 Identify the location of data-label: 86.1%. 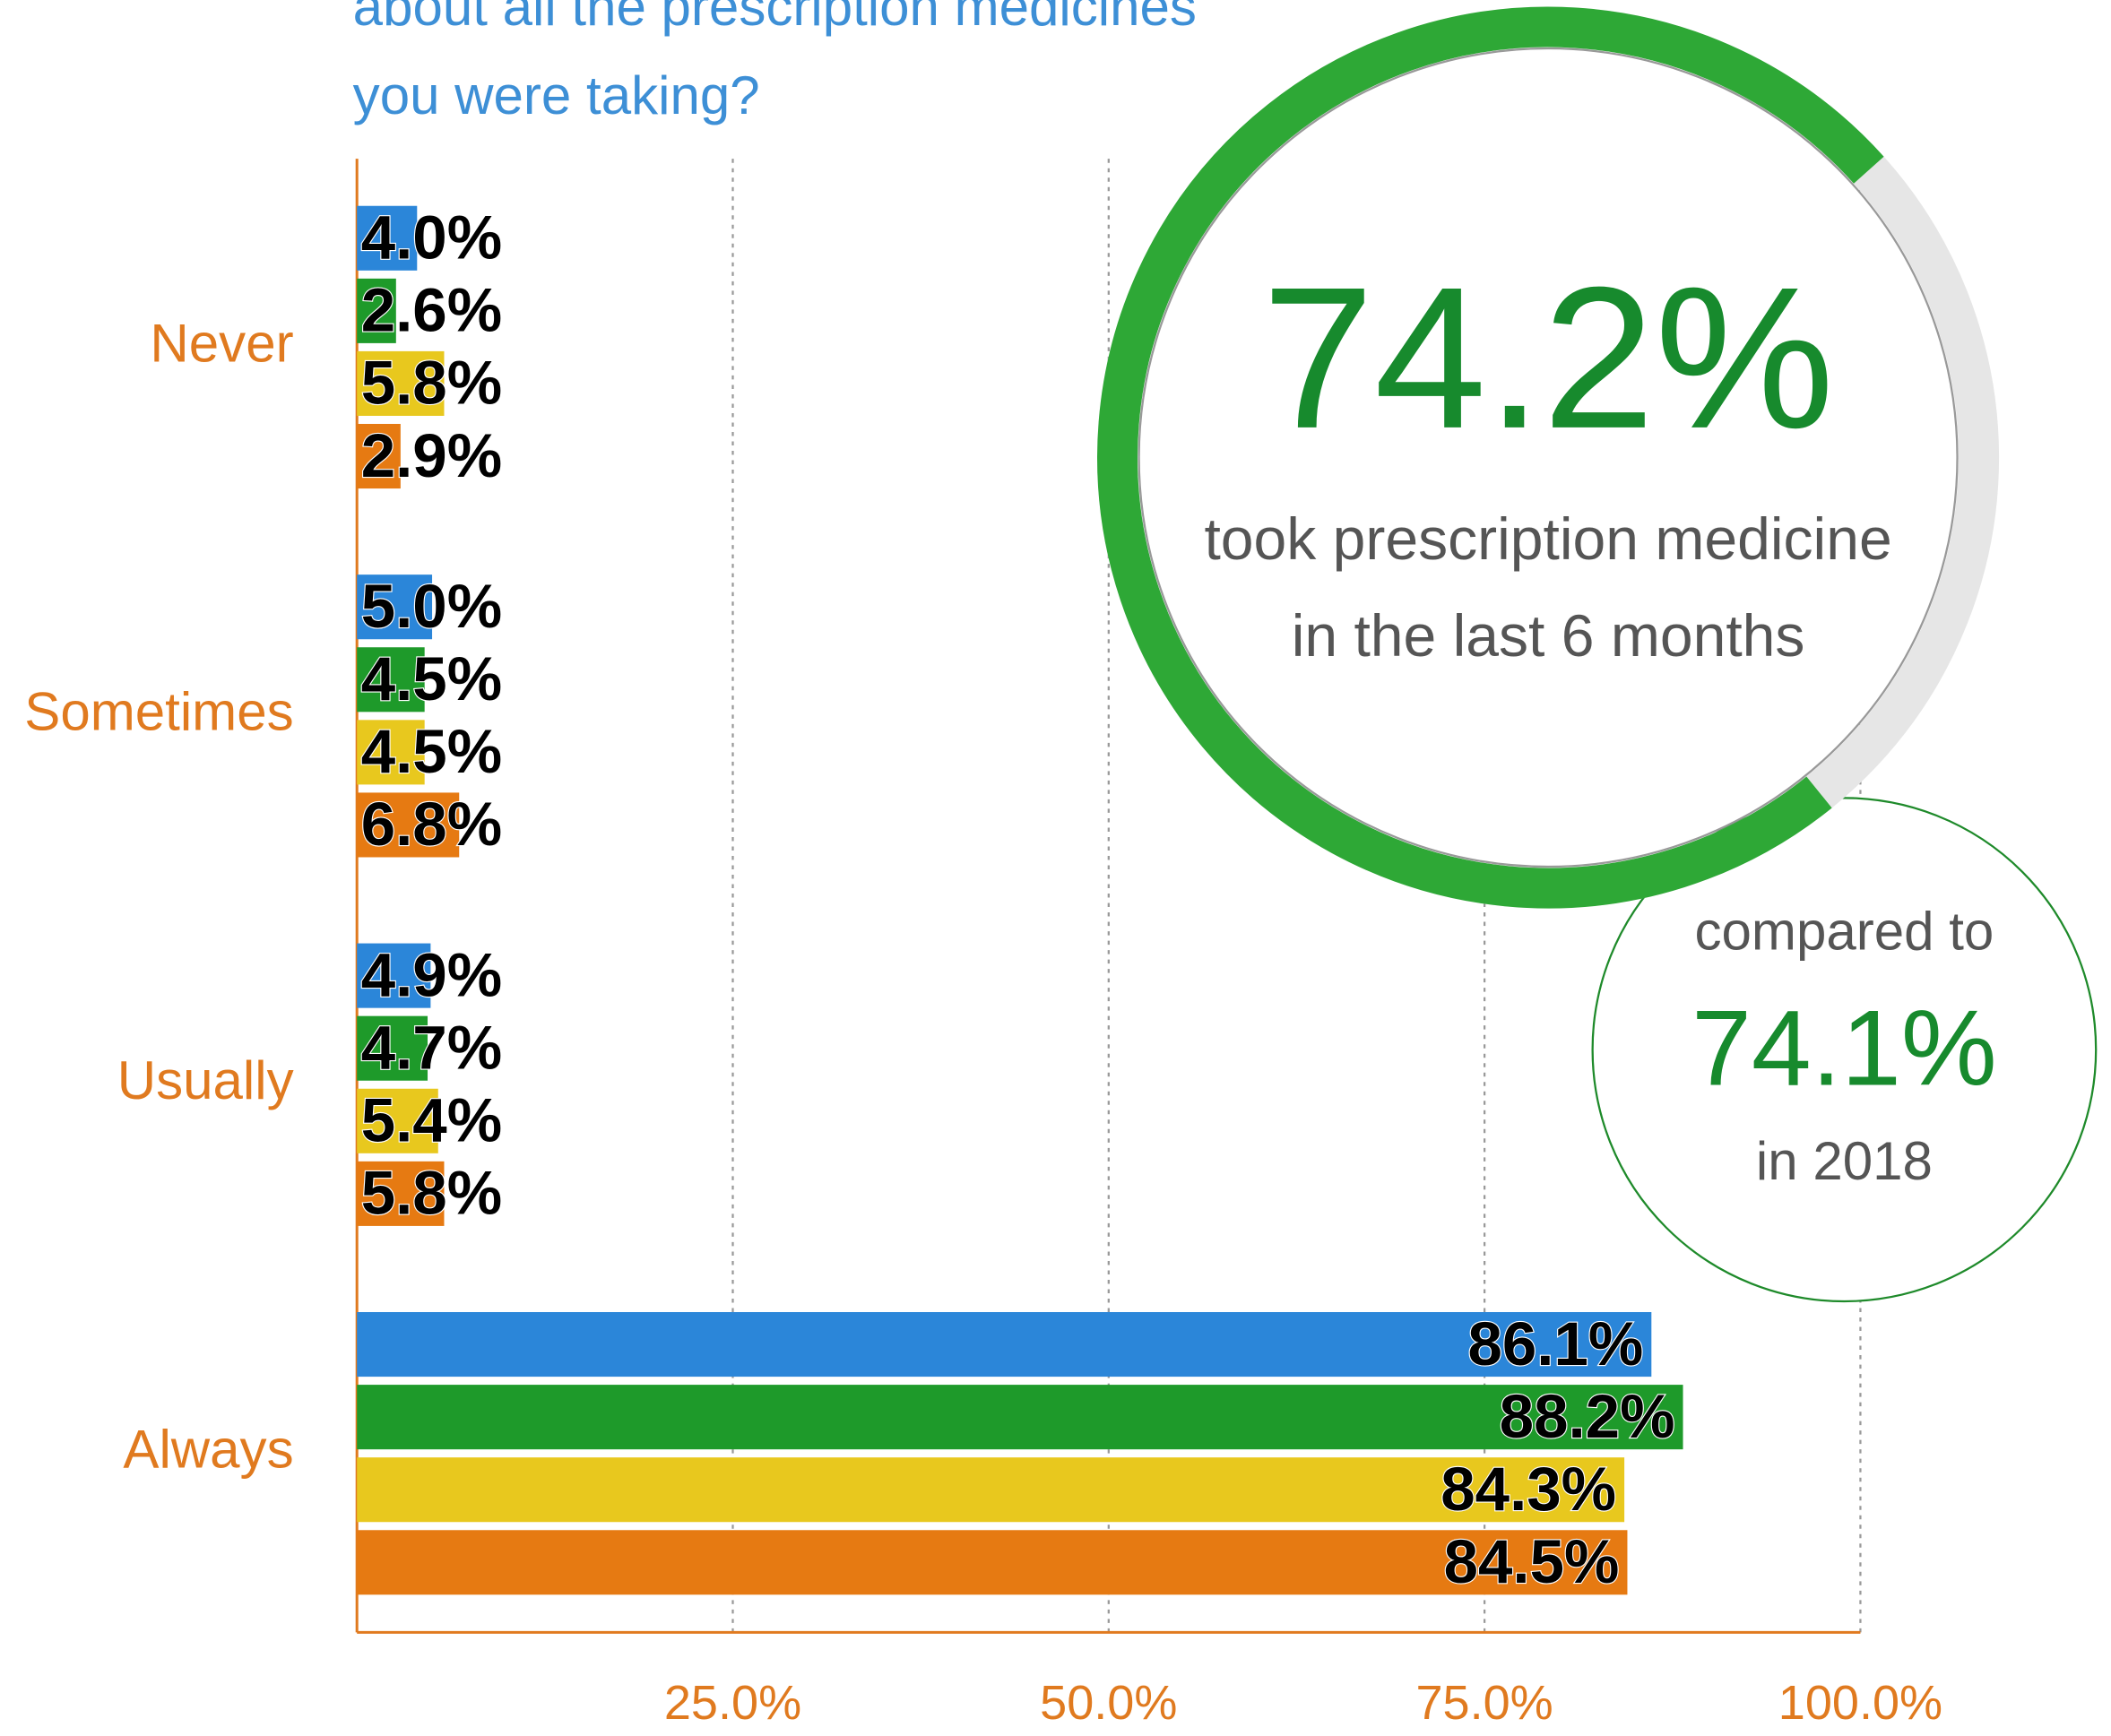
(1555, 1343).